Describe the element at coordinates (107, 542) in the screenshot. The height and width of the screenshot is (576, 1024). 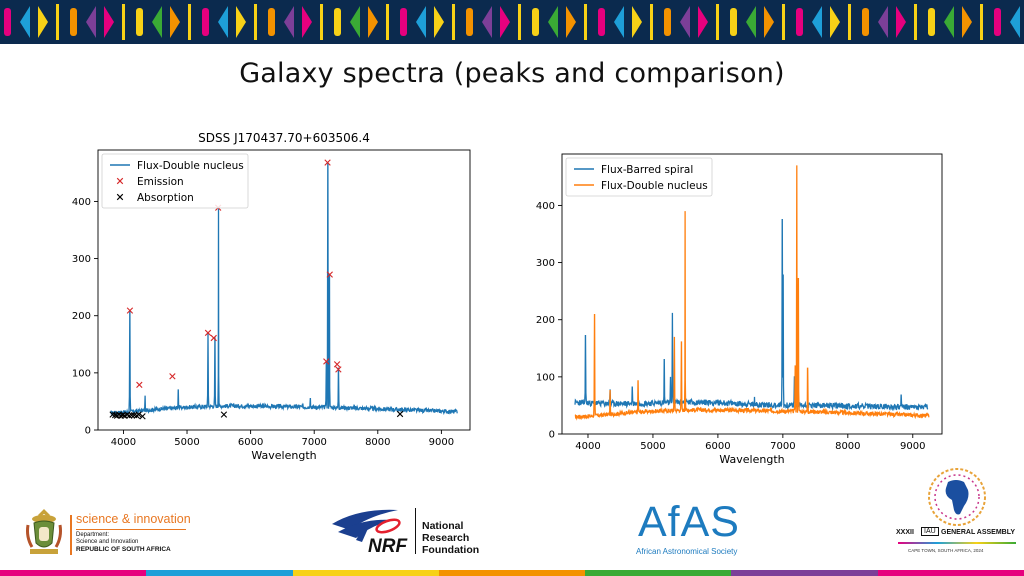
I see `dsi-dept-name: Science and Innovation` at that location.